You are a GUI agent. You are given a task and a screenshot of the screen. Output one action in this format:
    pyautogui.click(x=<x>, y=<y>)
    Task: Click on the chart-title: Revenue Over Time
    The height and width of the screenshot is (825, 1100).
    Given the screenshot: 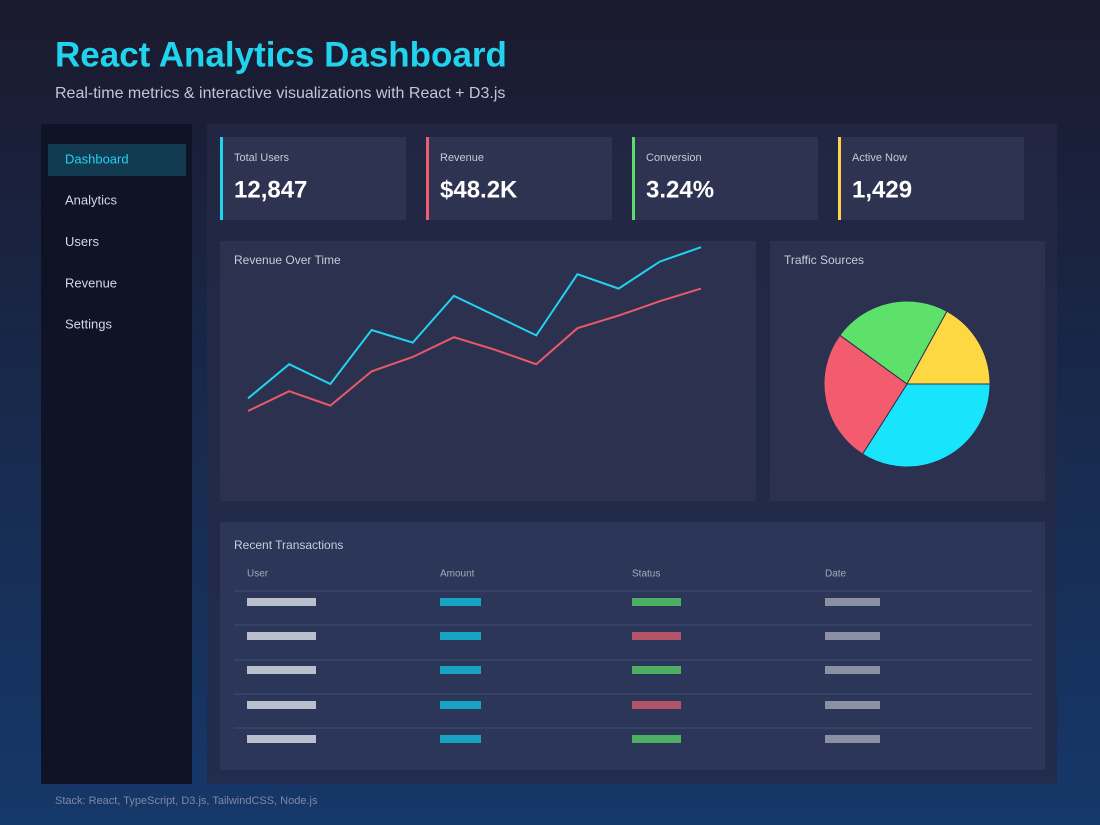 What is the action you would take?
    pyautogui.click(x=287, y=260)
    